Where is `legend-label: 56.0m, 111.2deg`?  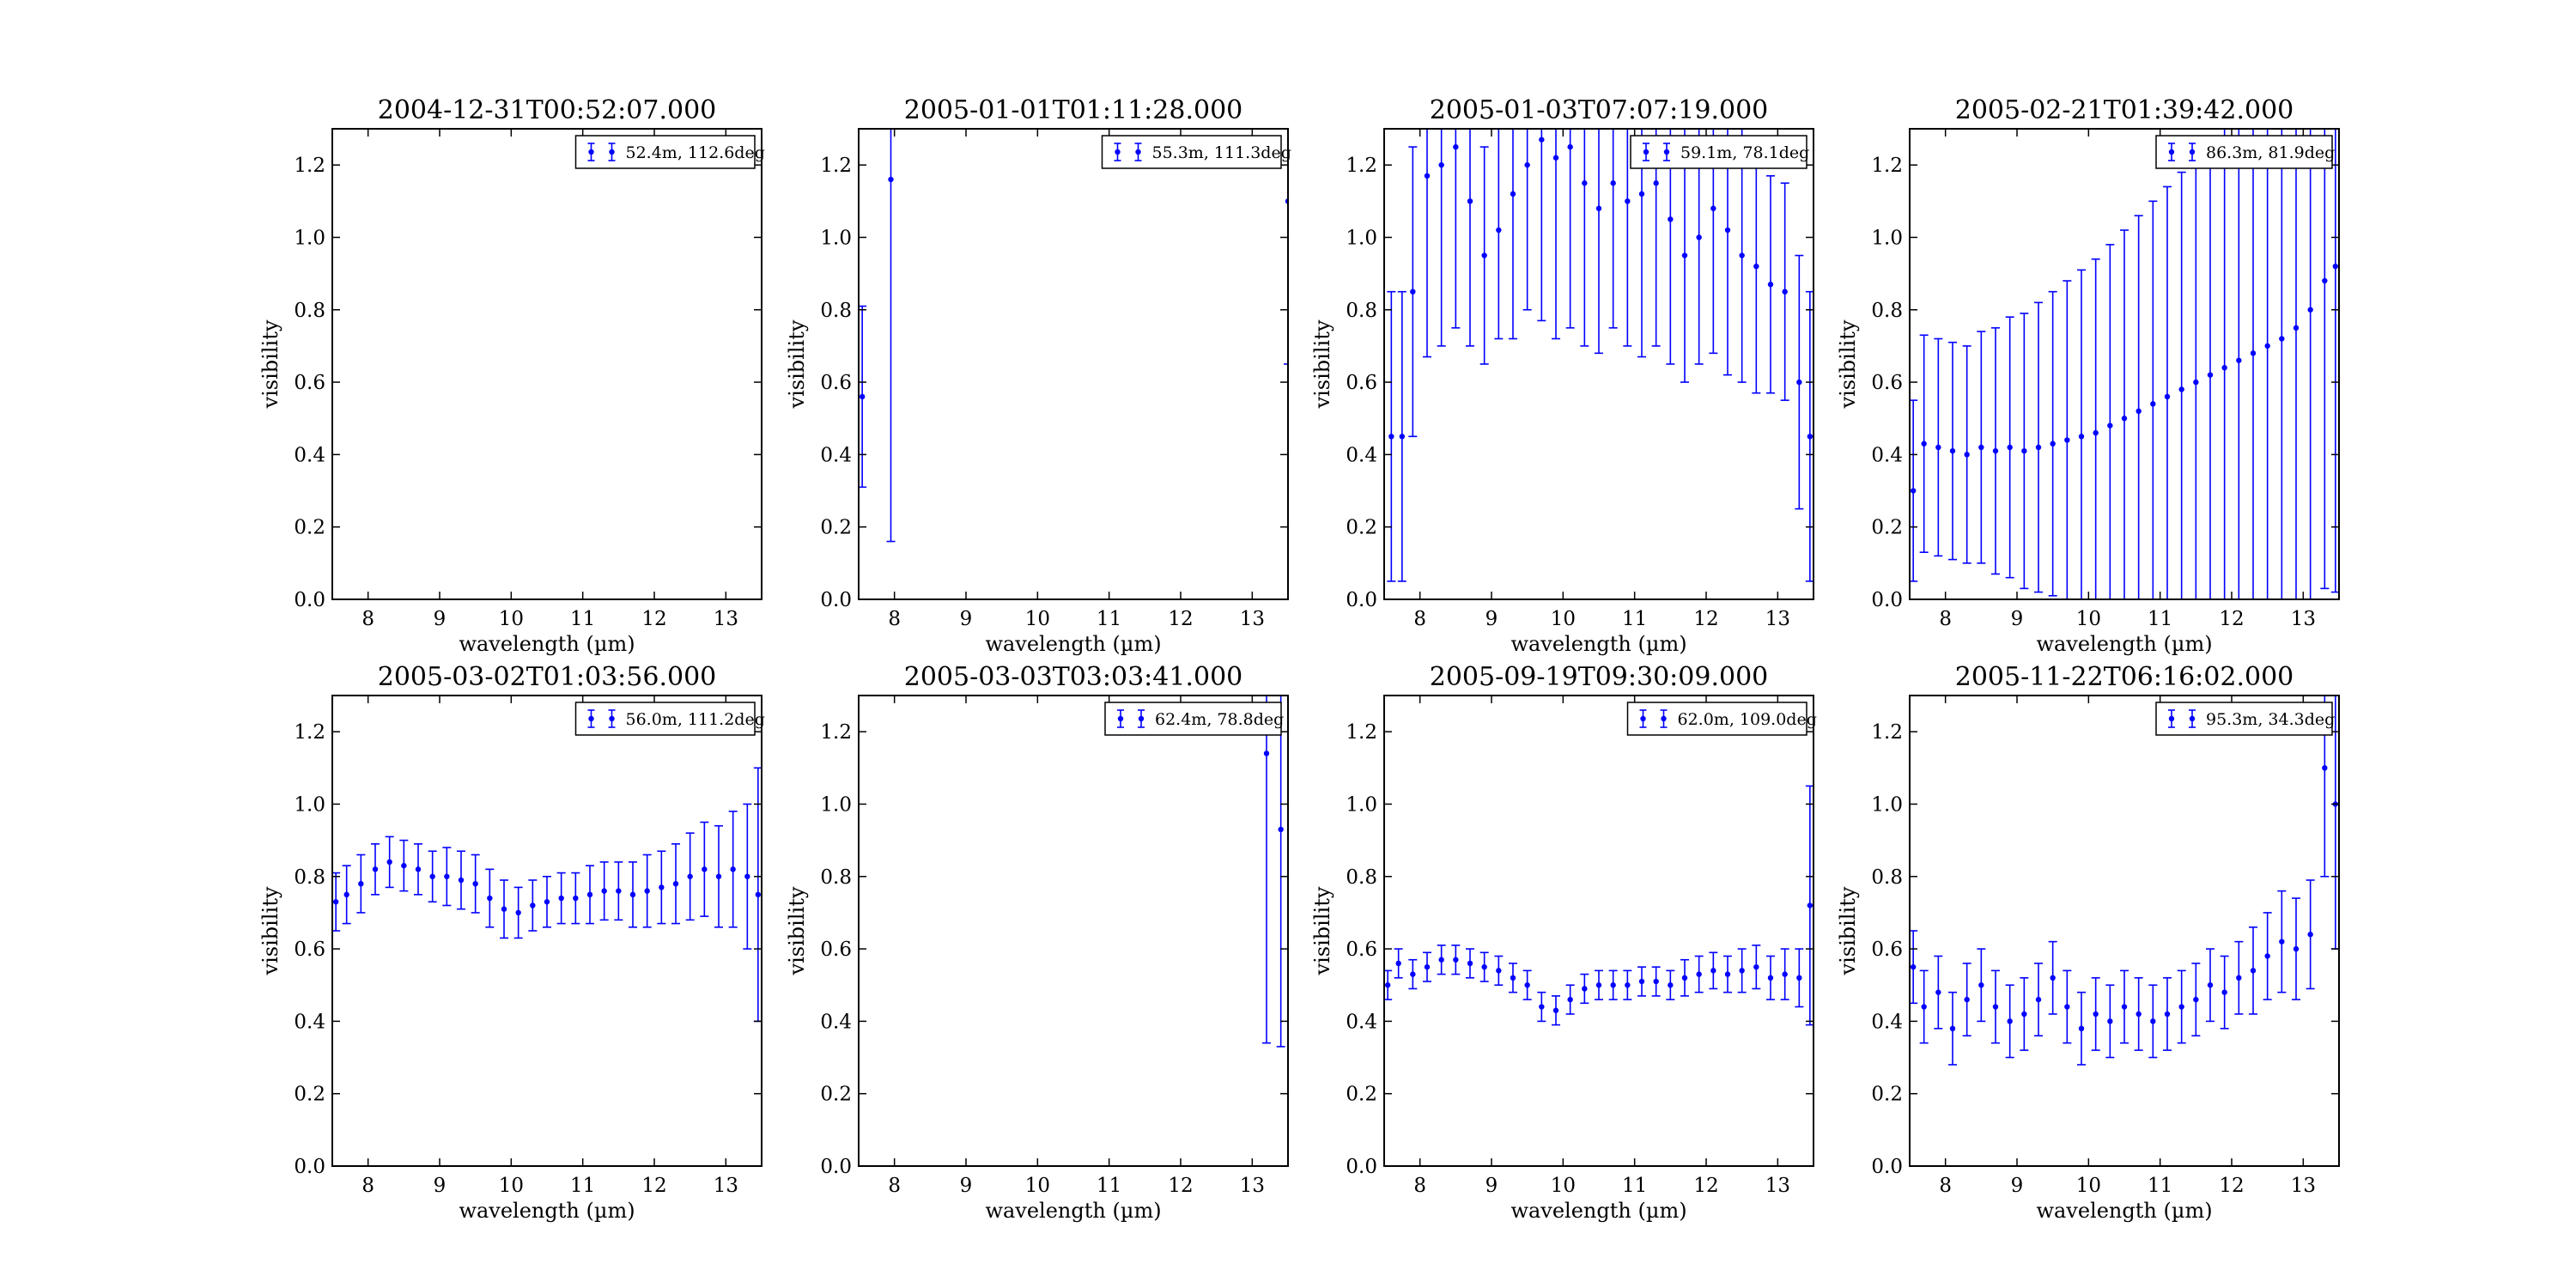 legend-label: 56.0m, 111.2deg is located at coordinates (695, 719).